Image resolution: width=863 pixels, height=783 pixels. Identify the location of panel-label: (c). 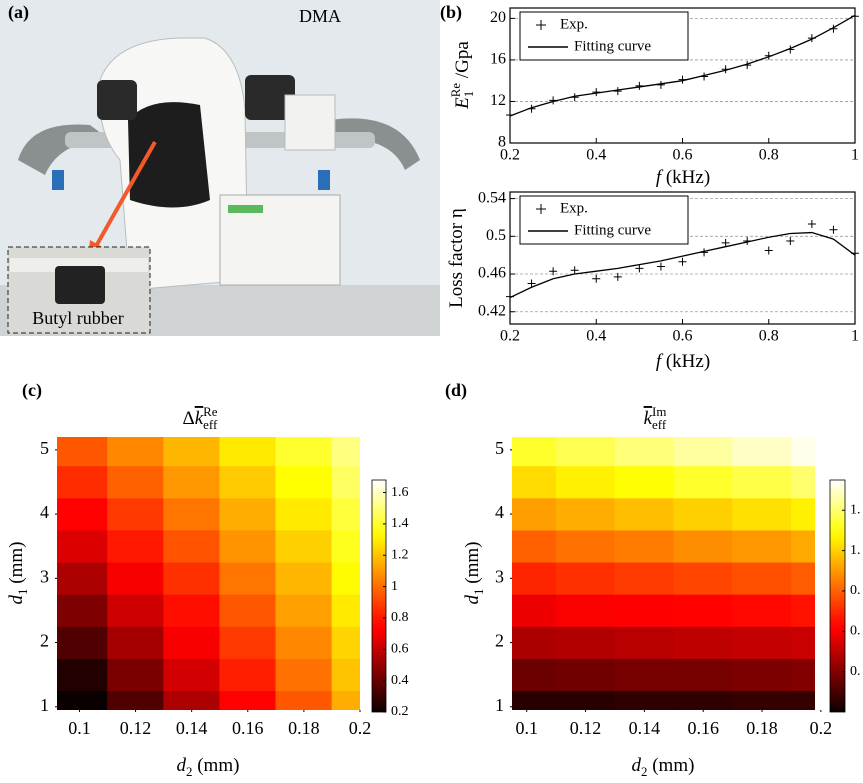
(32, 390).